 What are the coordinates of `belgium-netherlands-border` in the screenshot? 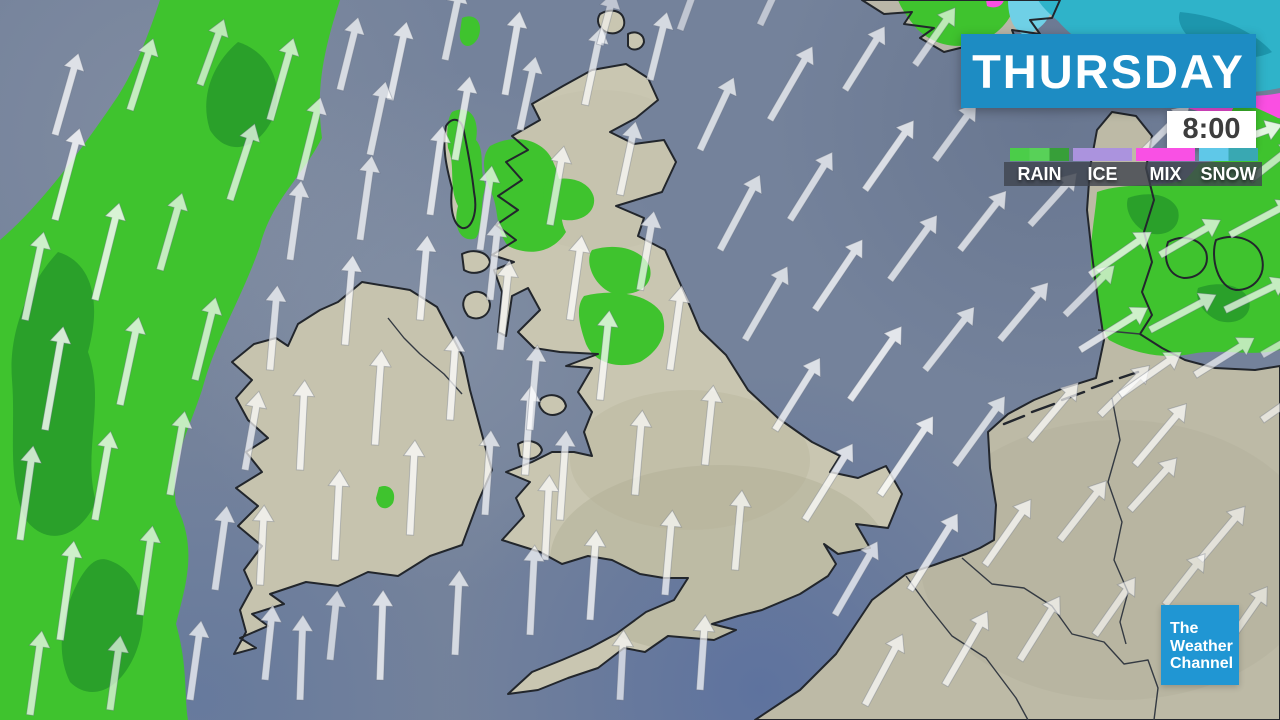 It's located at (1060, 638).